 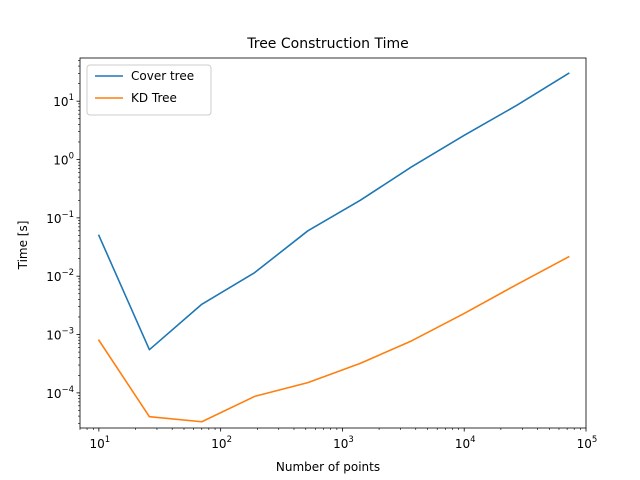 What do you see at coordinates (60, 276) in the screenshot?
I see `y-tick-label: 10⁻²` at bounding box center [60, 276].